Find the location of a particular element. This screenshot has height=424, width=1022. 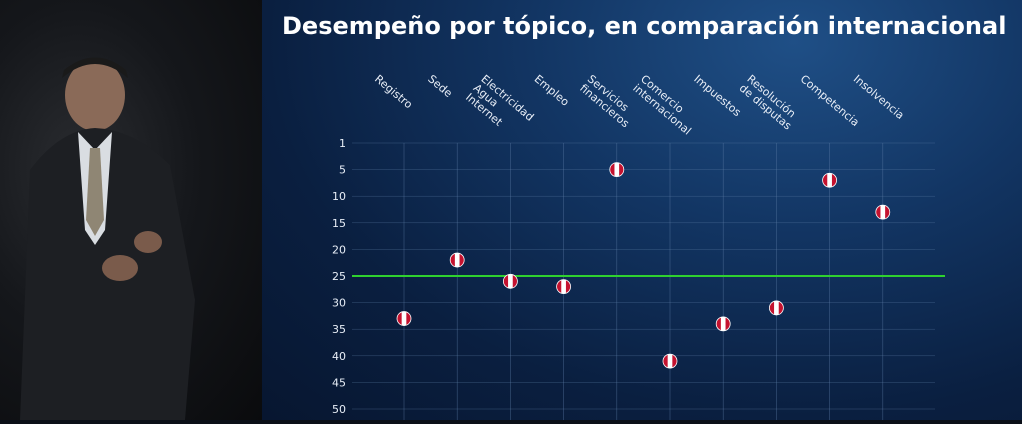

y-tick-label: 20 is located at coordinates (339, 249).